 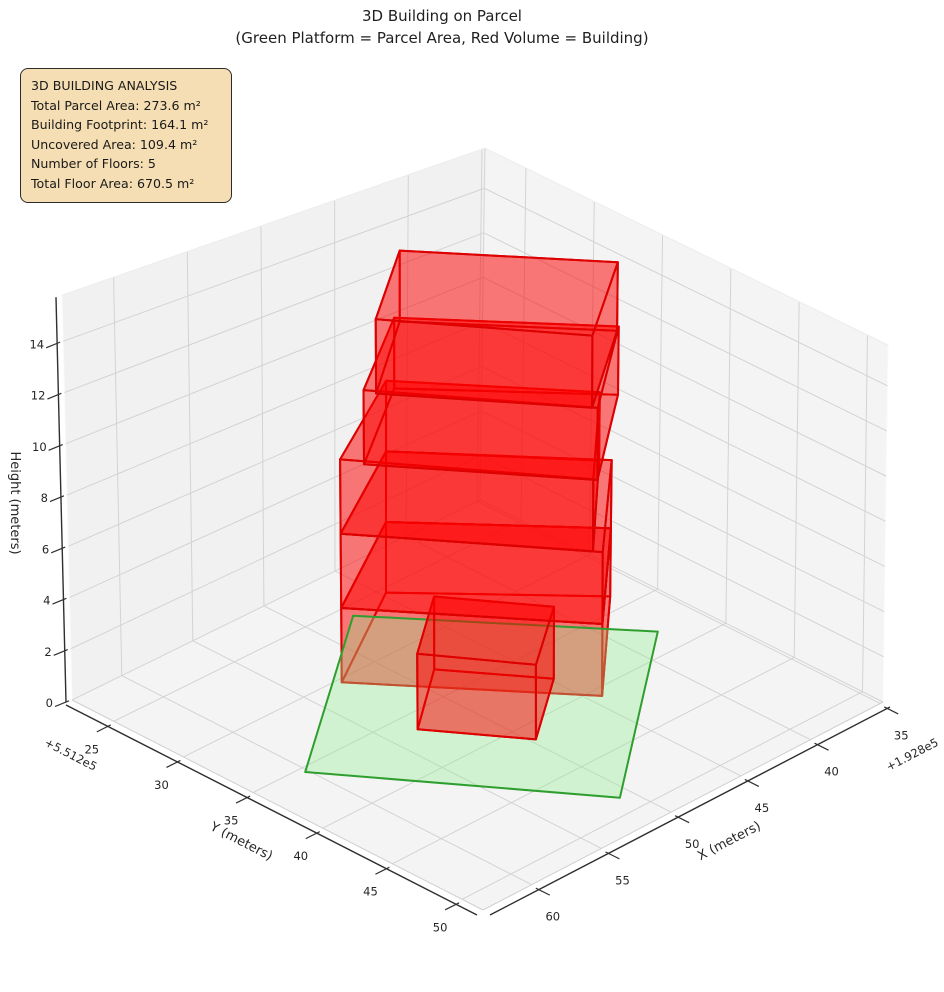 I want to click on building-floor-5-top-face, so click(x=496, y=293).